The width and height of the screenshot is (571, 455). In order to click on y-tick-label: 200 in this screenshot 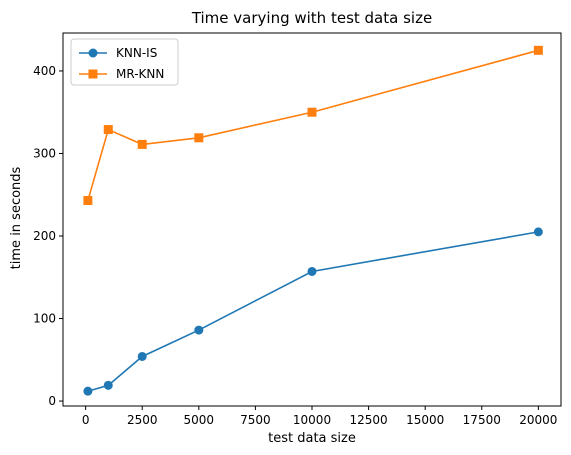, I will do `click(44, 236)`.